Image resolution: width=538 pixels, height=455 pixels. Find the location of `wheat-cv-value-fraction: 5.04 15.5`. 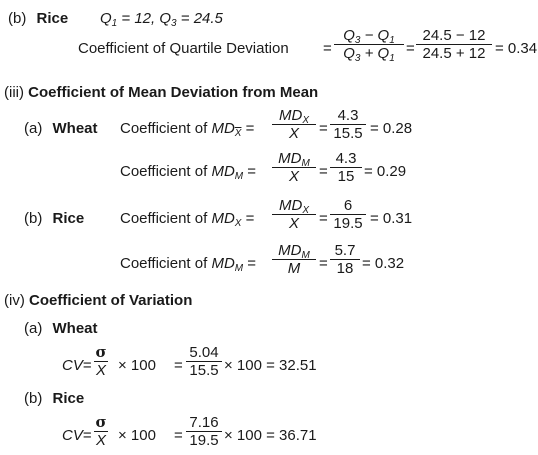

wheat-cv-value-fraction: 5.04 15.5 is located at coordinates (204, 361).